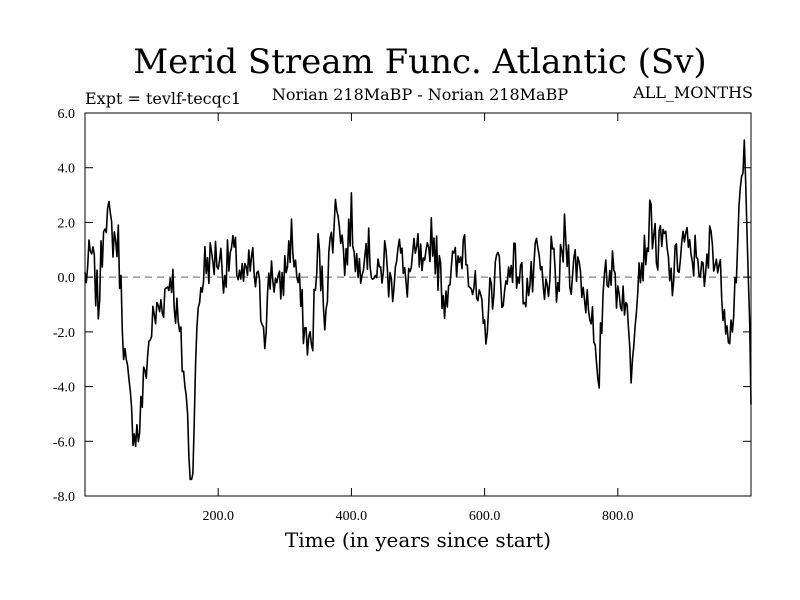  I want to click on x-tick-label: 800.0, so click(618, 516).